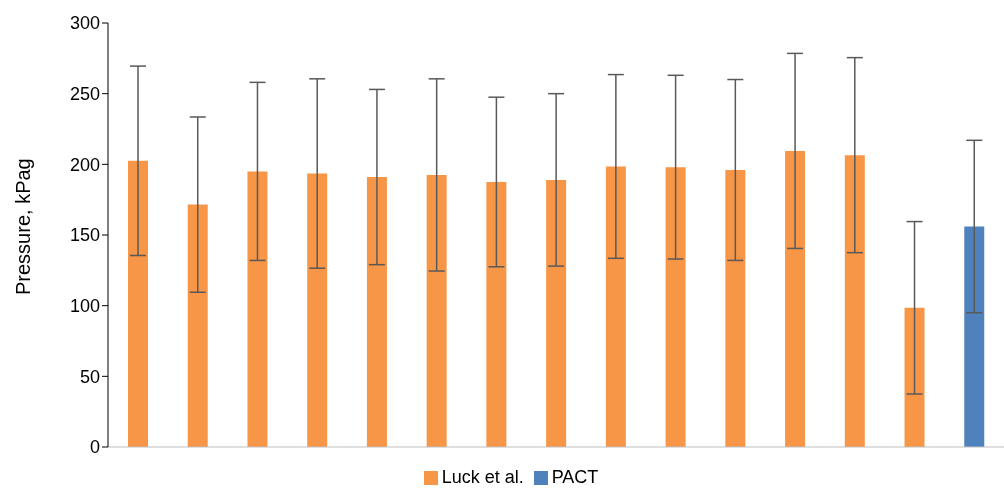 The width and height of the screenshot is (1004, 501). What do you see at coordinates (23, 226) in the screenshot?
I see `y-axis-title: Pressure, kPag` at bounding box center [23, 226].